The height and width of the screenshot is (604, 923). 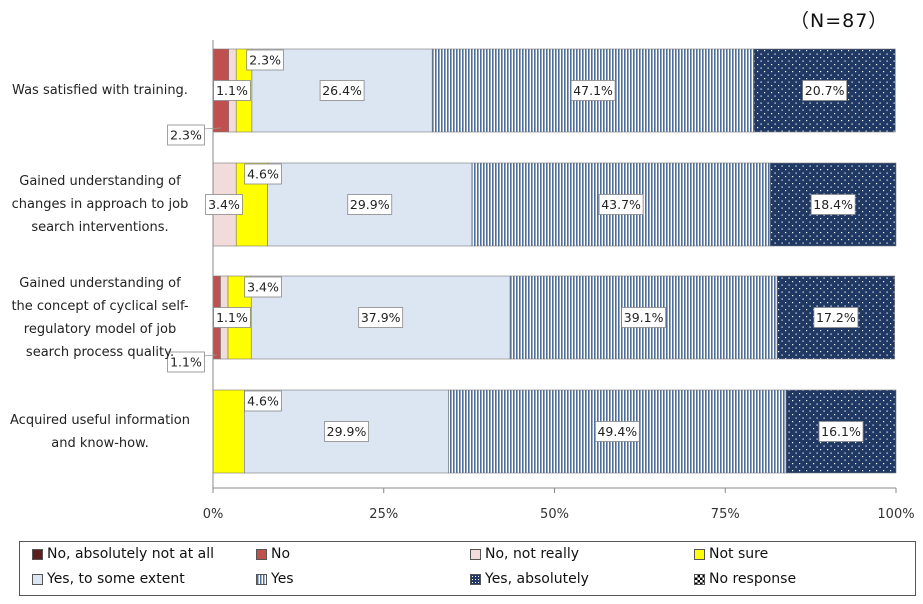 I want to click on data-label-3-3-box, so click(x=263, y=401).